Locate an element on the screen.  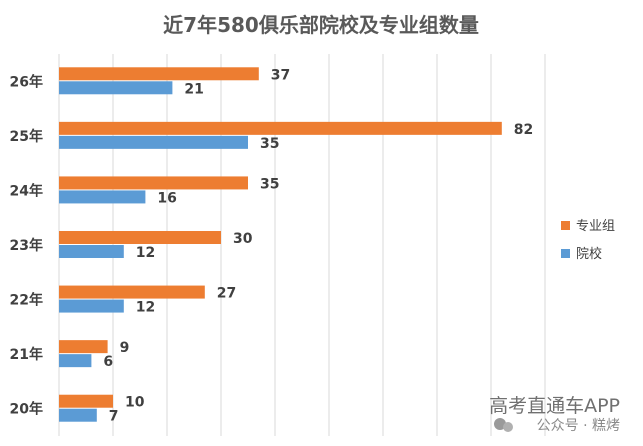
category-tick-label: 26年 is located at coordinates (26, 81).